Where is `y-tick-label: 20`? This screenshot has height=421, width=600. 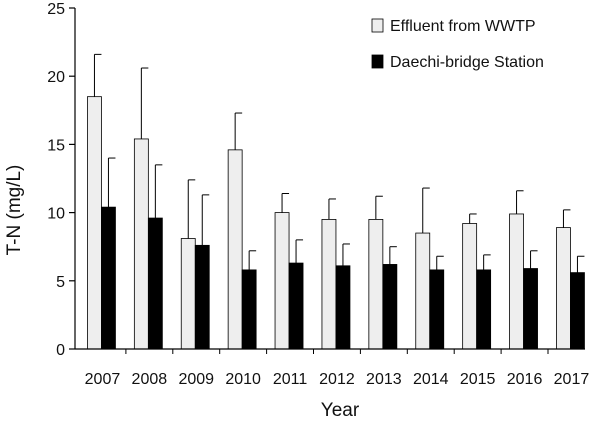
y-tick-label: 20 is located at coordinates (56, 77).